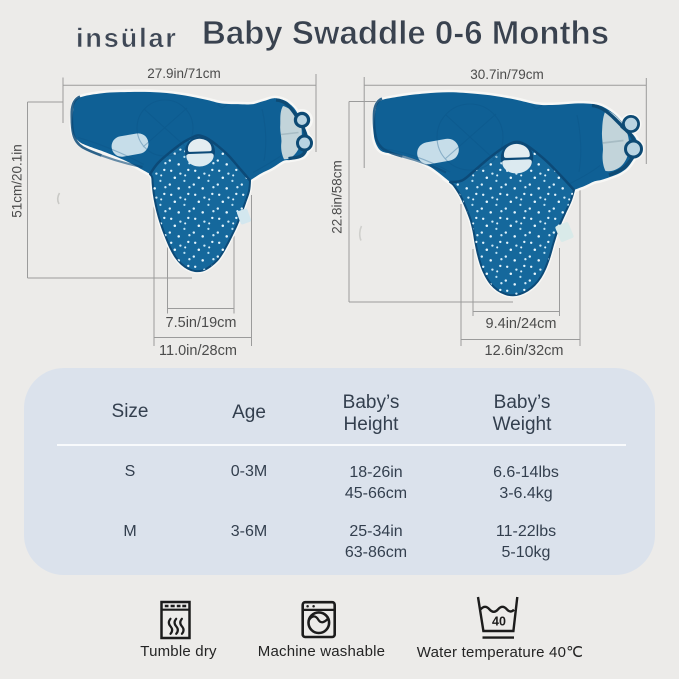 This screenshot has width=679, height=679. I want to click on svg-text: 9.4in/24cm, so click(521, 324).